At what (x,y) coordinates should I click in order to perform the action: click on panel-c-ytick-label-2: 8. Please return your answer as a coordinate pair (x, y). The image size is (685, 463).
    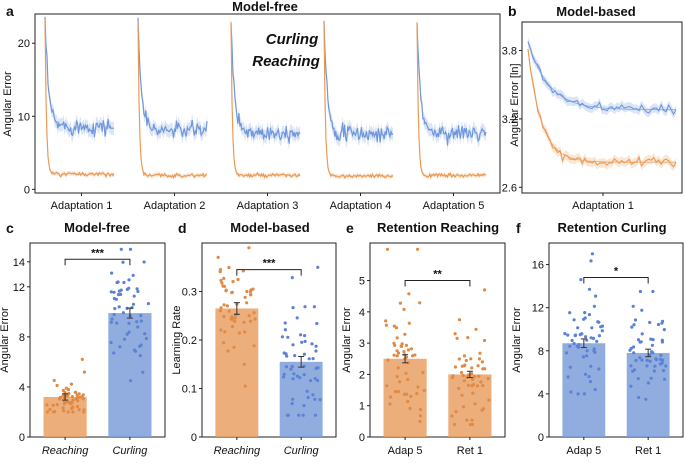
    Looking at the image, I should click on (22, 338).